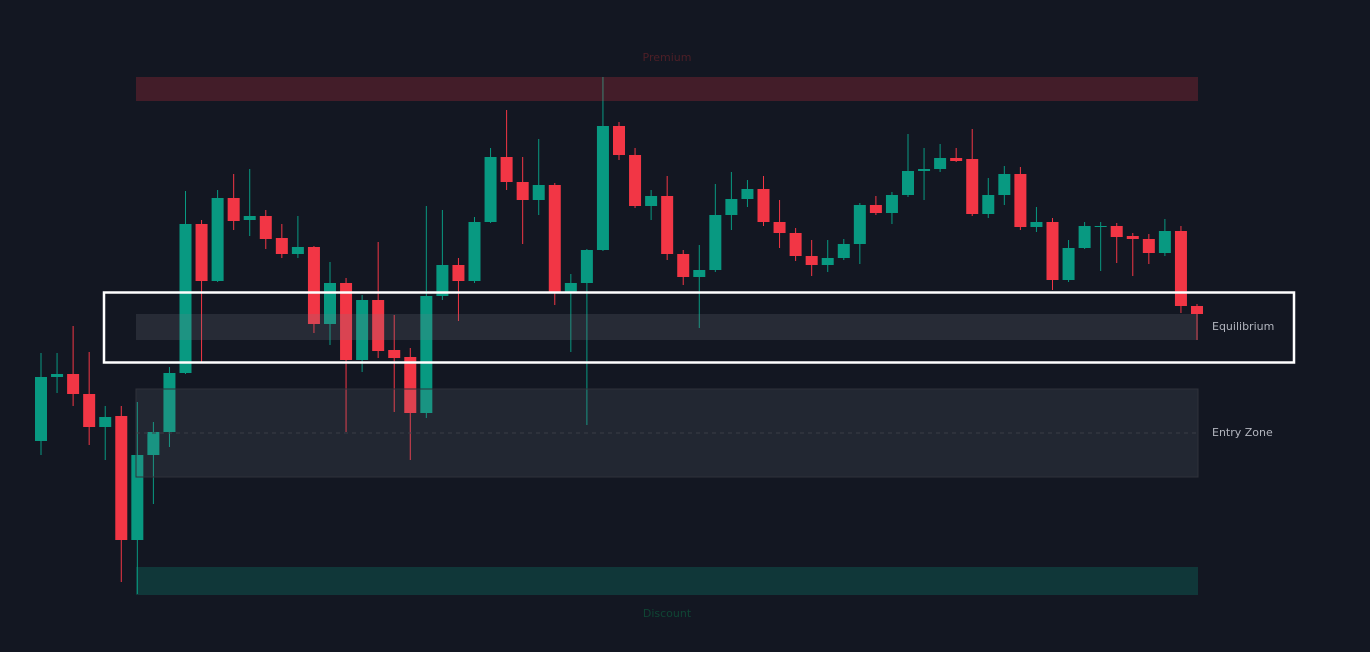 This screenshot has height=652, width=1370. I want to click on zone-label: Equilibrium, so click(1243, 326).